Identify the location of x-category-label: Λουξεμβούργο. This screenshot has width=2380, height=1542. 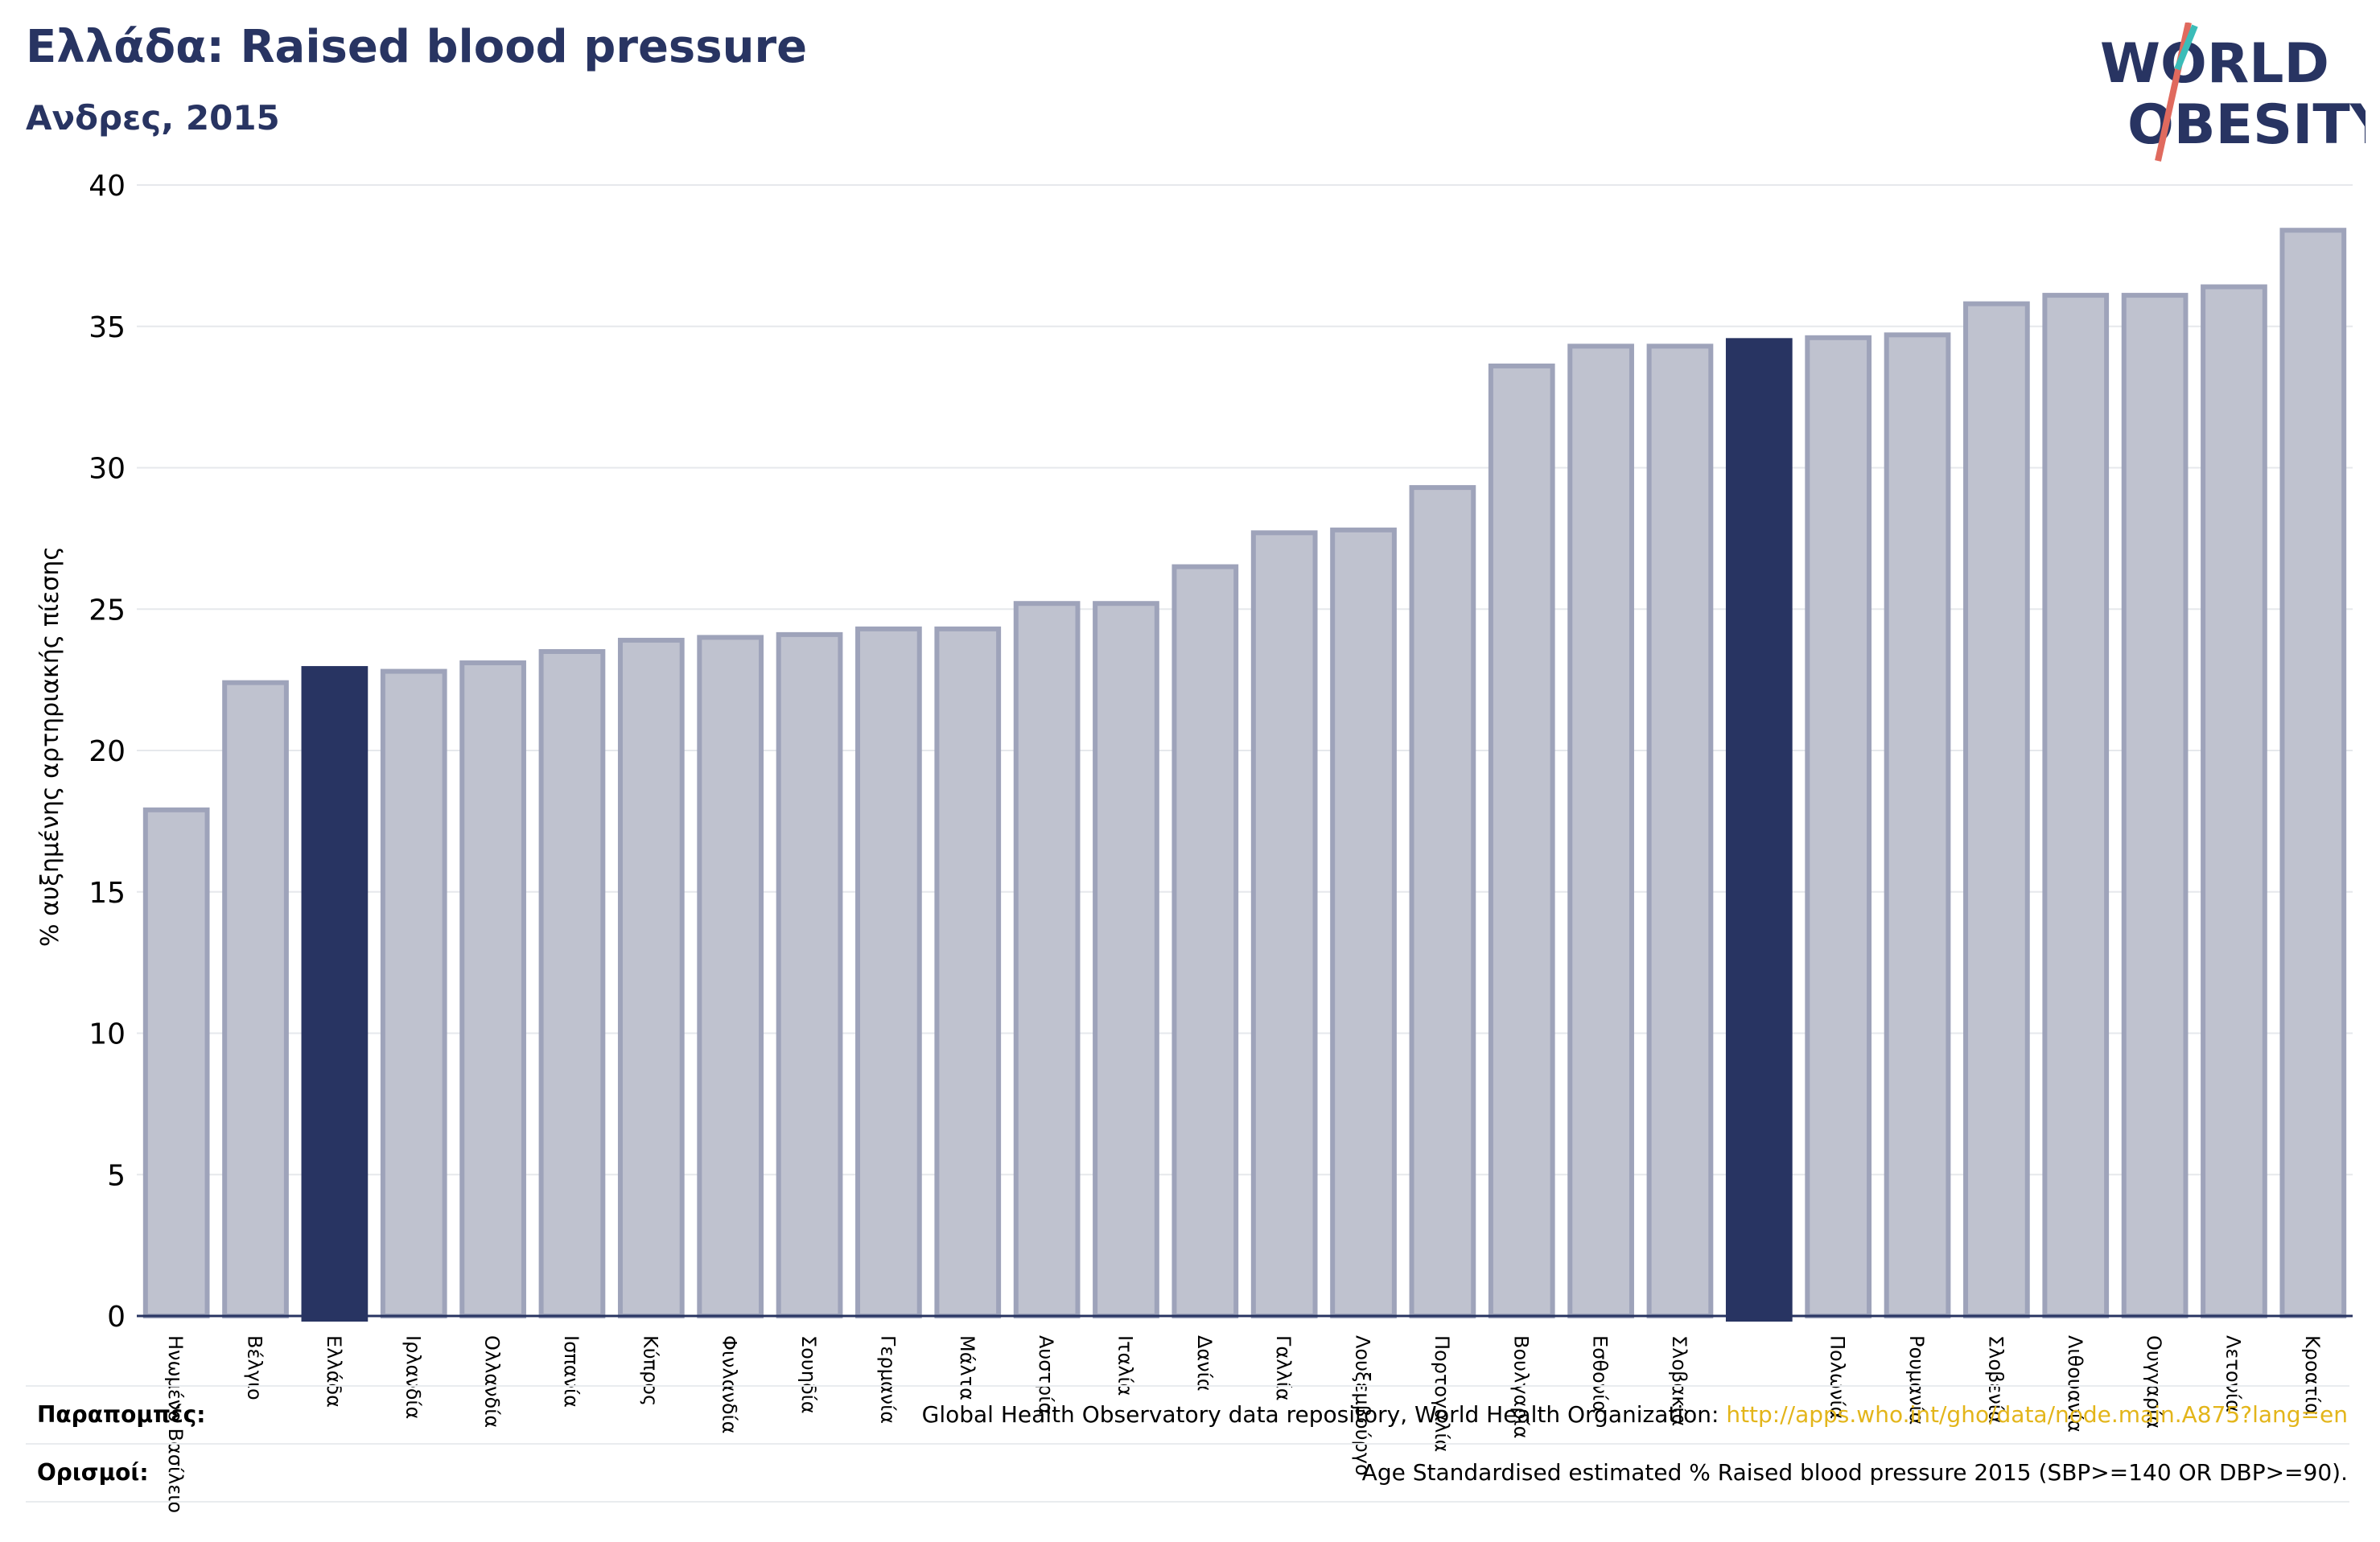
(1363, 1405).